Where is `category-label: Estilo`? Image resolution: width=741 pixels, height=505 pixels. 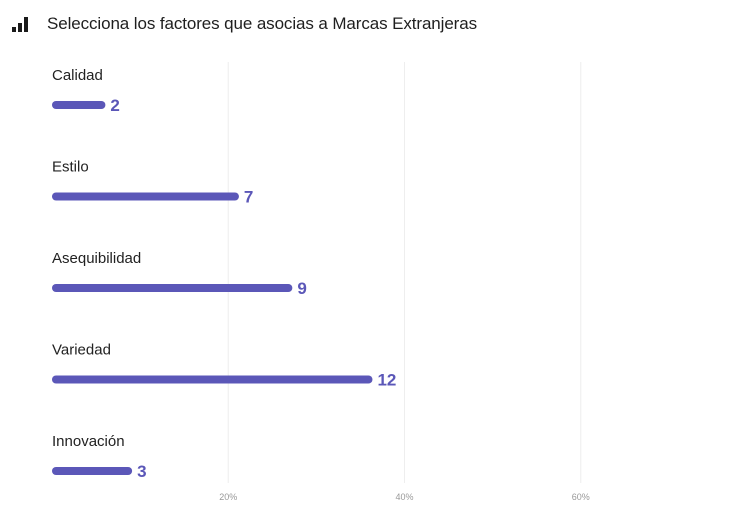
category-label: Estilo is located at coordinates (70, 167).